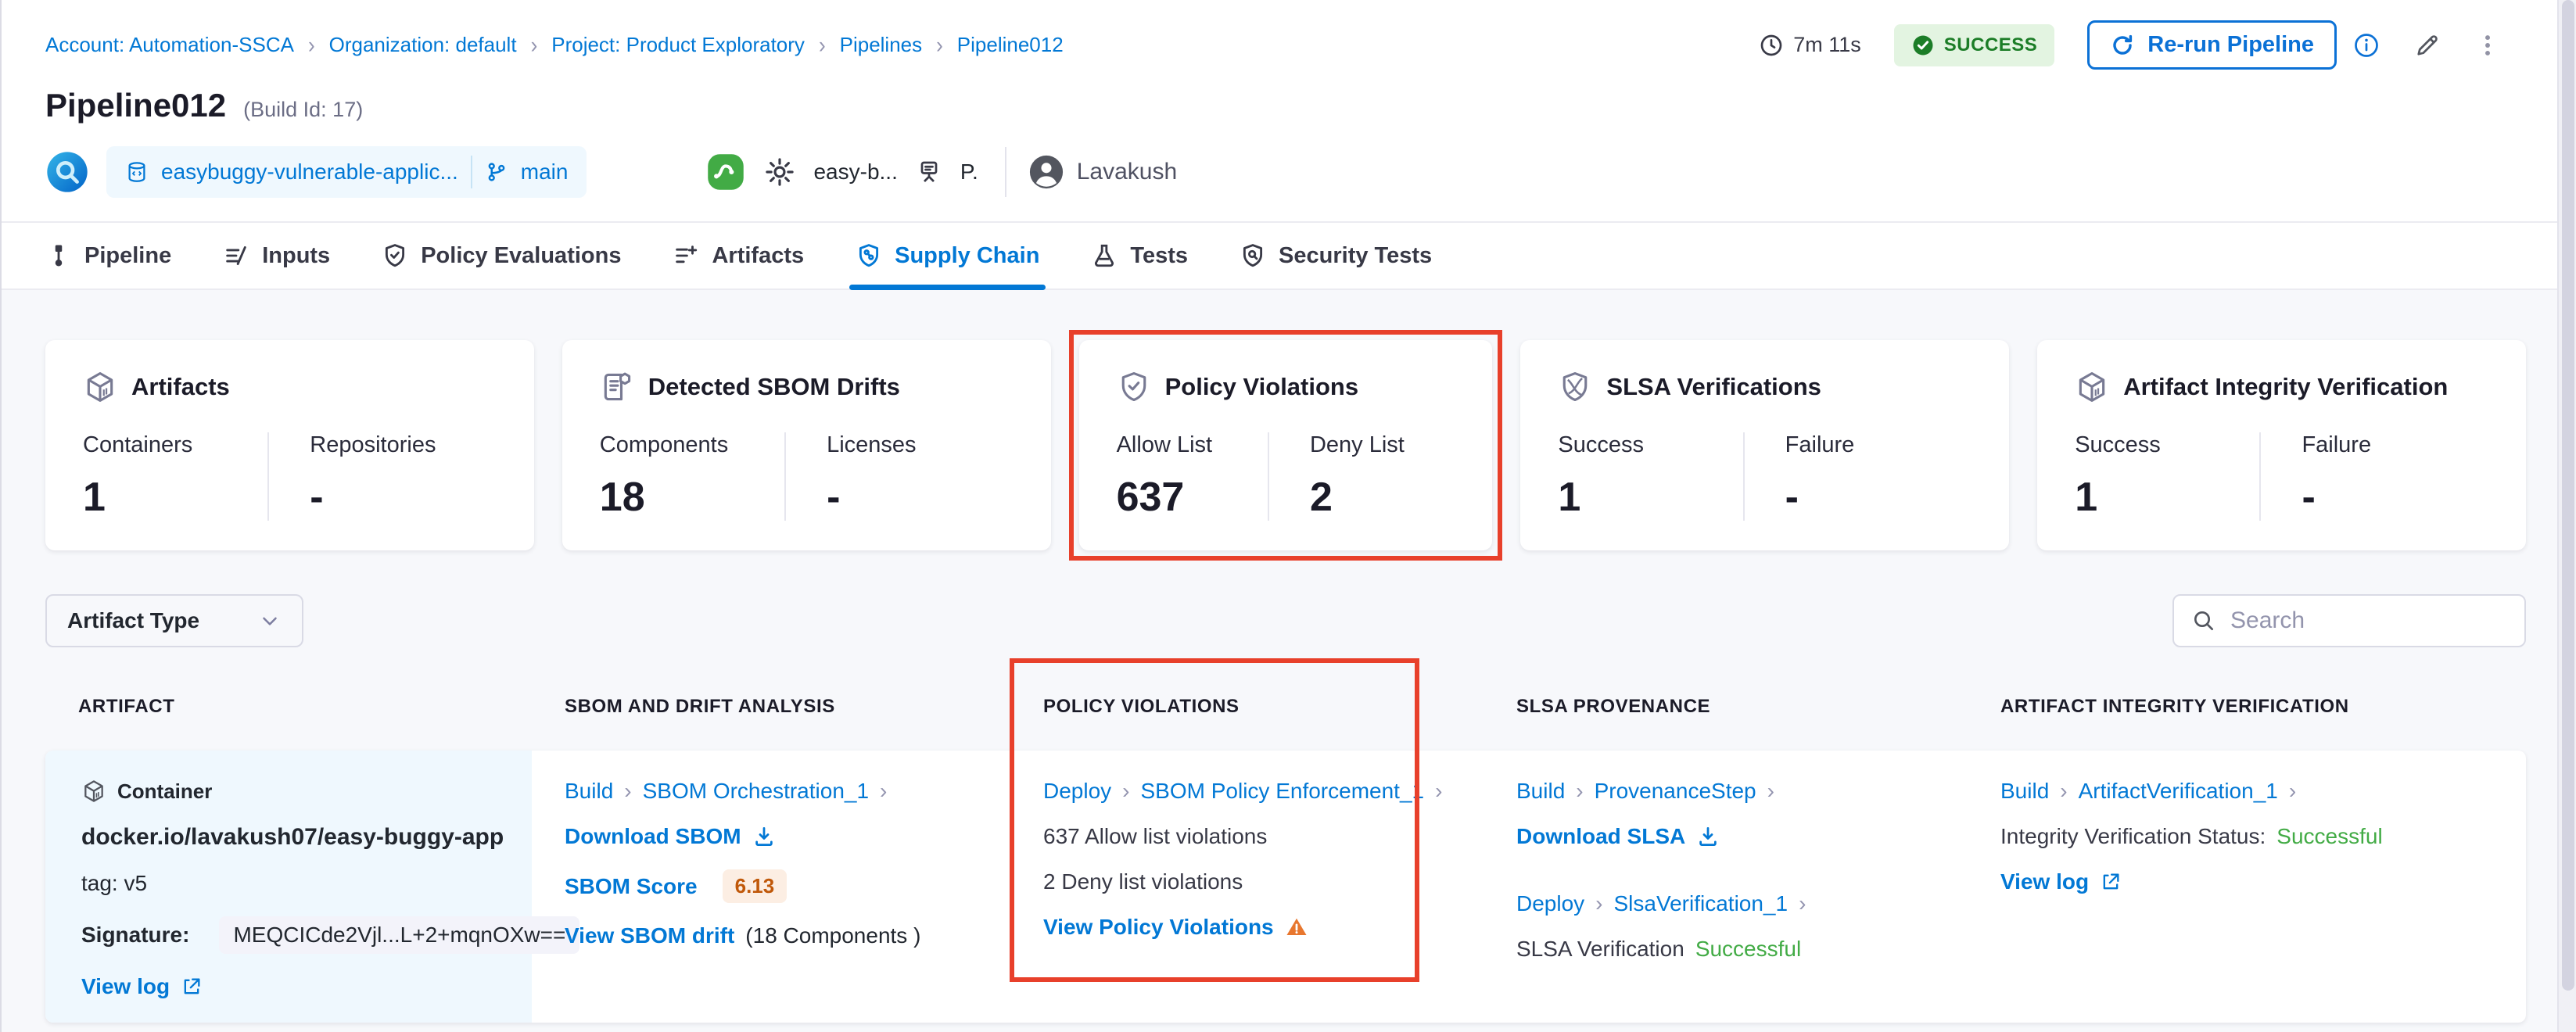 This screenshot has height=1032, width=2576. I want to click on card-artifacts: Artifacts Containers 1 Repositories -, so click(289, 445).